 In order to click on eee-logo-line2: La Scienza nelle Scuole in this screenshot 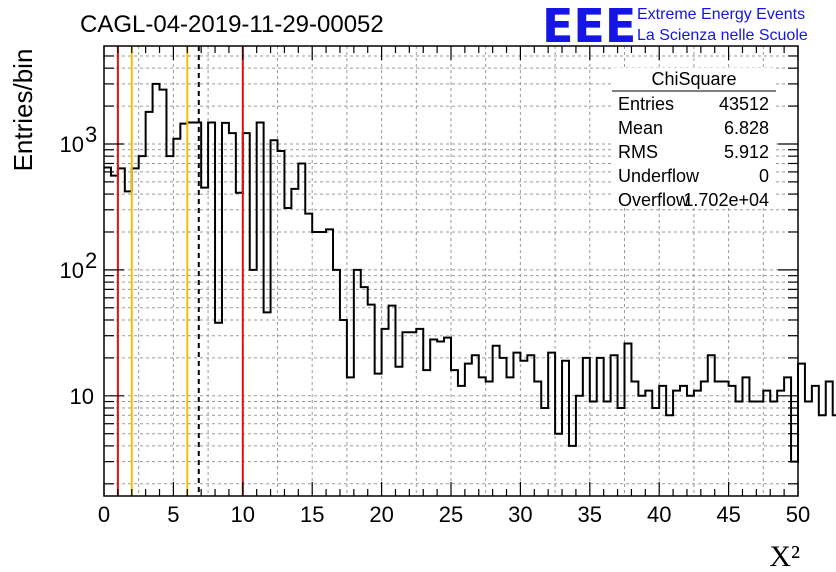, I will do `click(722, 35)`.